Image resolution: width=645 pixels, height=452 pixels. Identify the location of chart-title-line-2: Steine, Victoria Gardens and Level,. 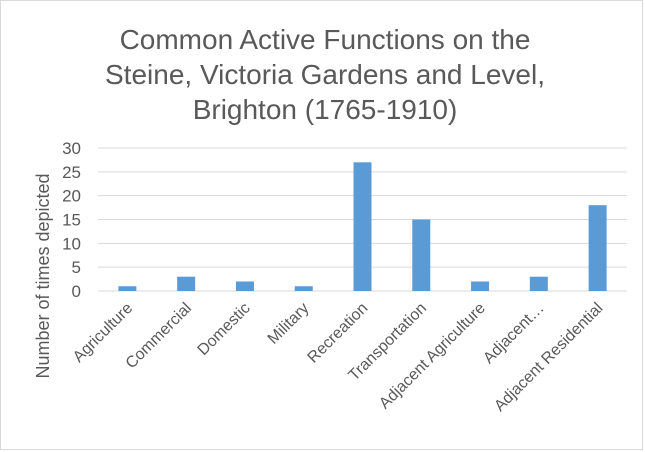
(325, 74).